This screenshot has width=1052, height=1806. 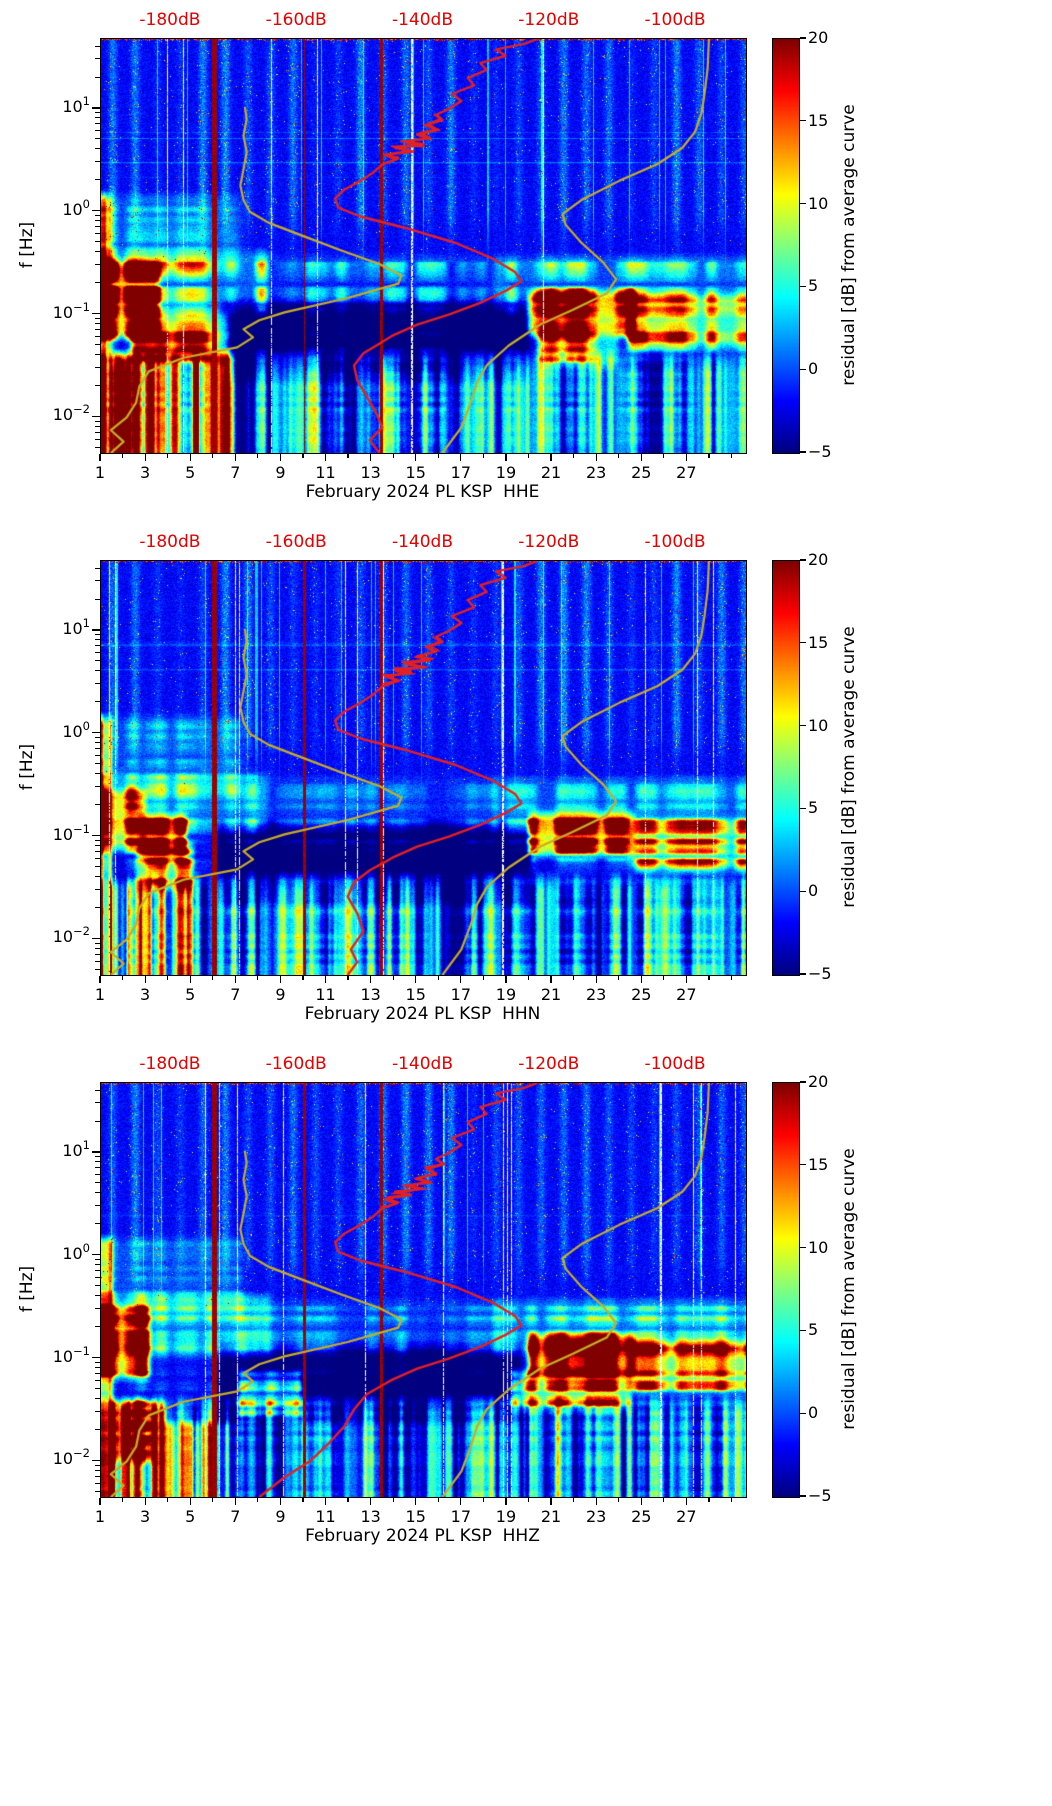 What do you see at coordinates (145, 994) in the screenshot?
I see `x-tick-label: 3` at bounding box center [145, 994].